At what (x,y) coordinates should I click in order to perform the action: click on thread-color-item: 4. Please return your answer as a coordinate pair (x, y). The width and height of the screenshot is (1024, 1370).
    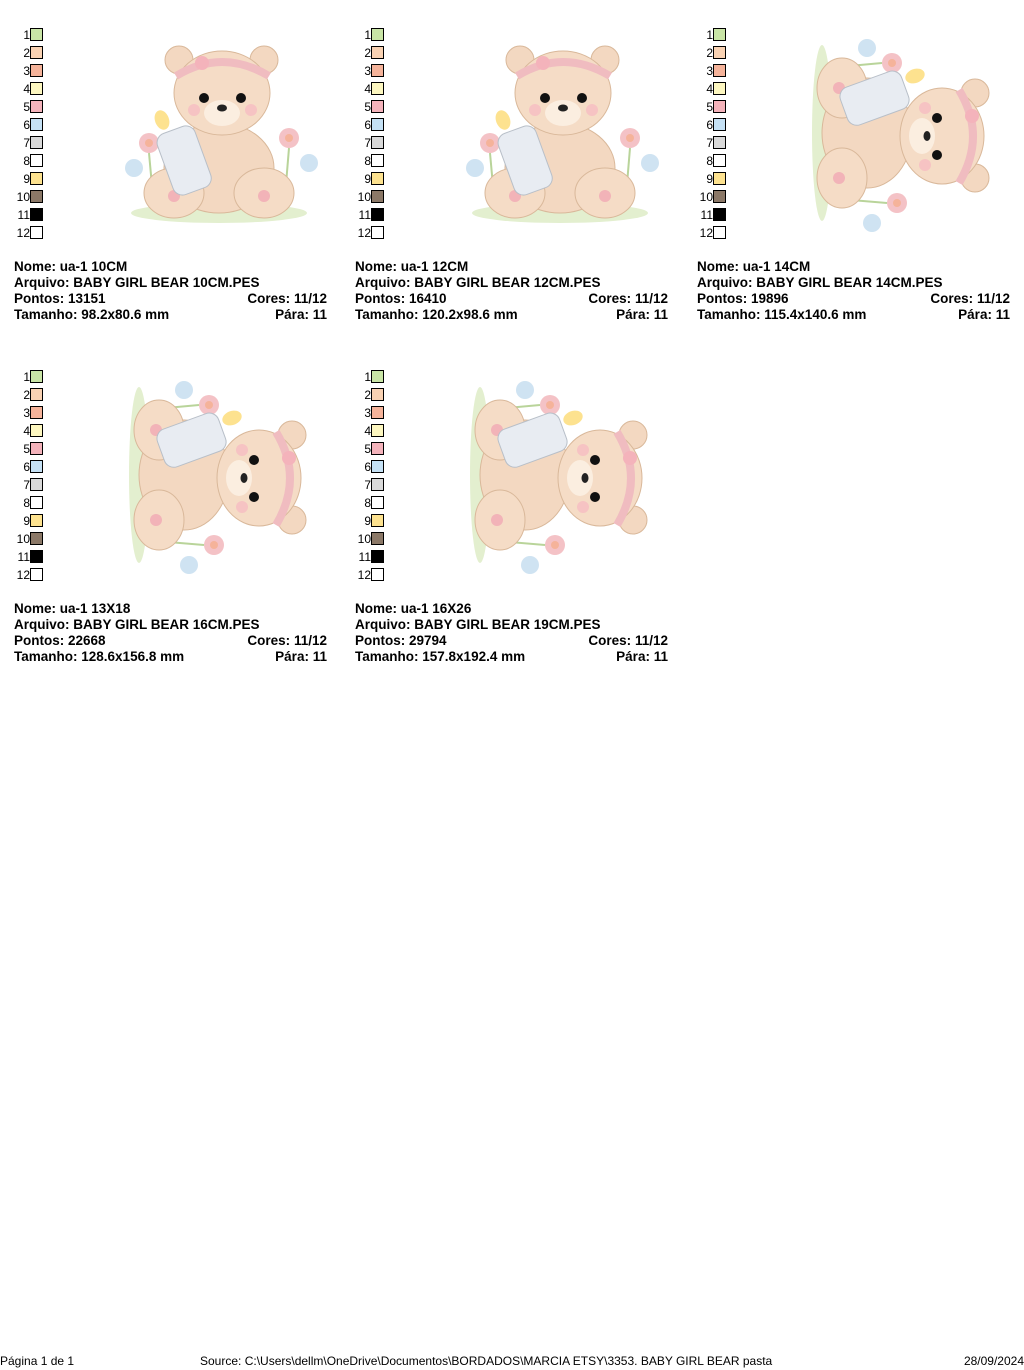
    Looking at the image, I should click on (370, 90).